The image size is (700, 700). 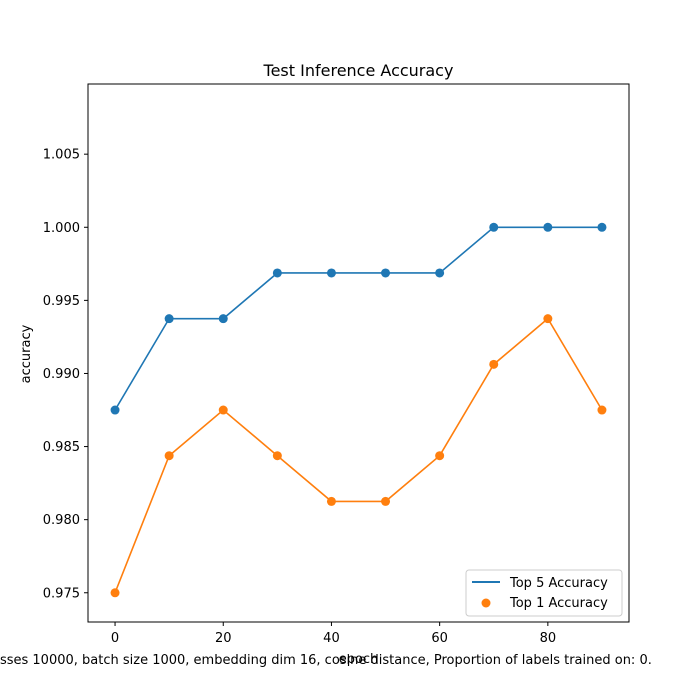 I want to click on y-tick-label: 1.005, so click(x=61, y=155).